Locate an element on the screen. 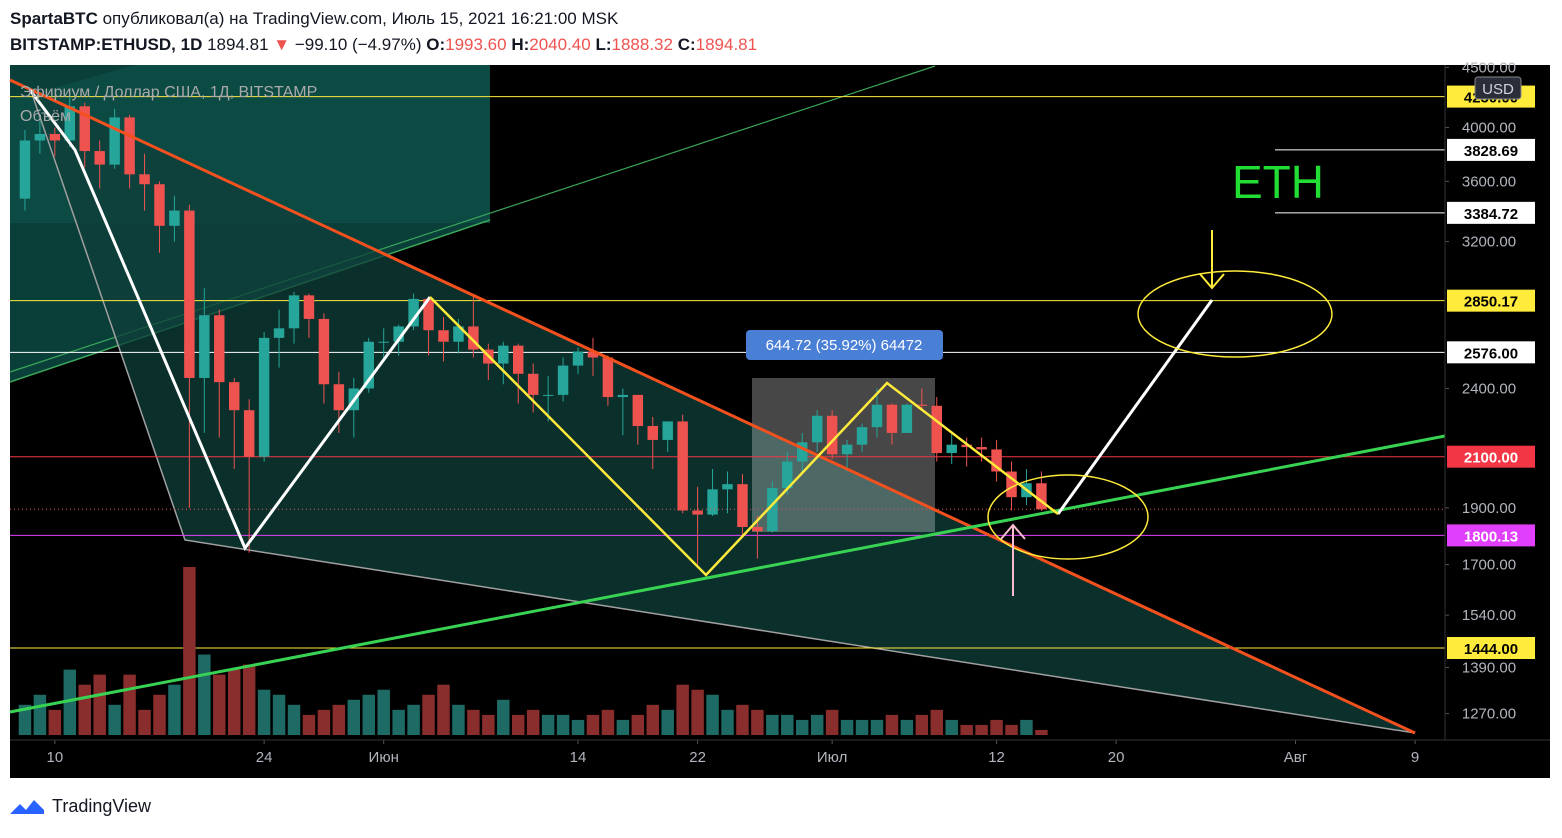  measure-label: 644.72 (35.92%) 64472 is located at coordinates (844, 345).